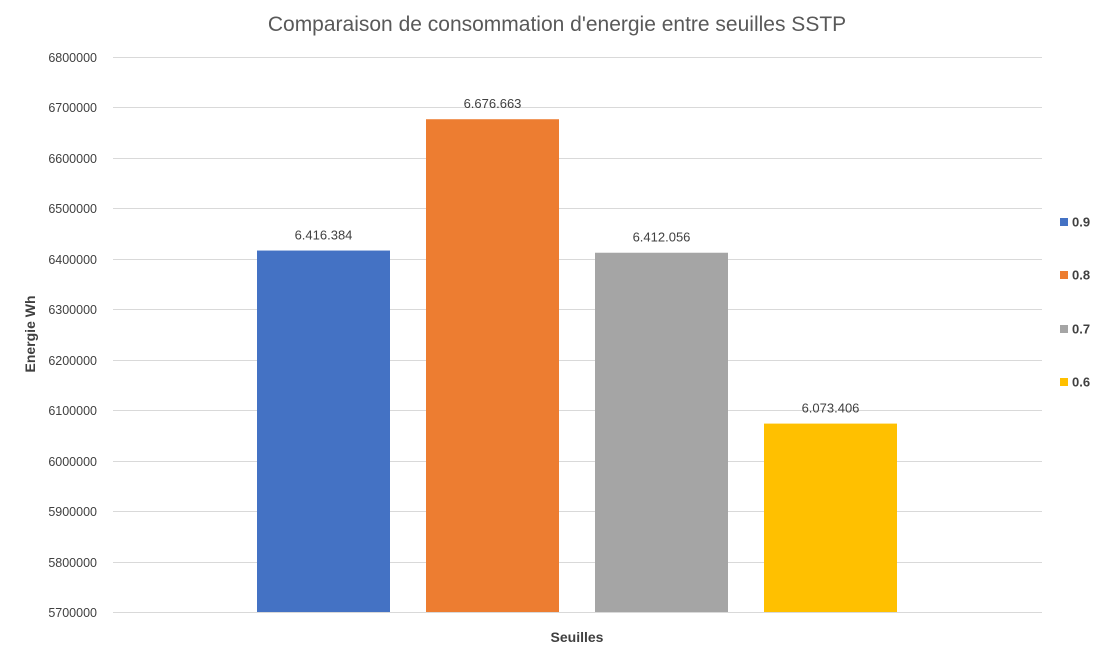  I want to click on bar-0.6, so click(830, 517).